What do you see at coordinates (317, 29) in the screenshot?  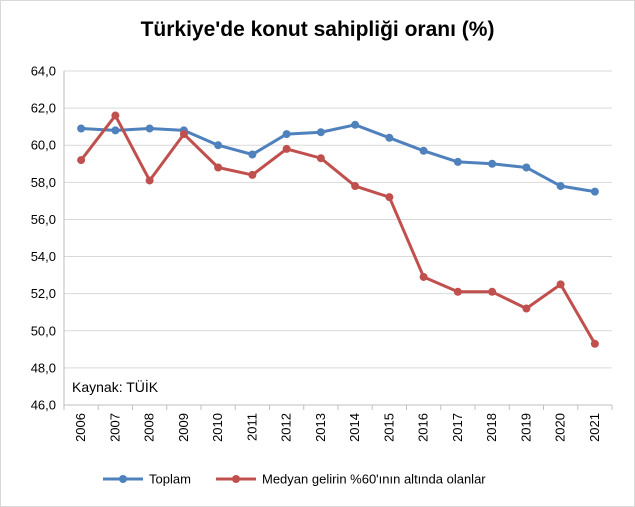 I see `chart-title: Türkiye'de konut sahipliği oranı (%)` at bounding box center [317, 29].